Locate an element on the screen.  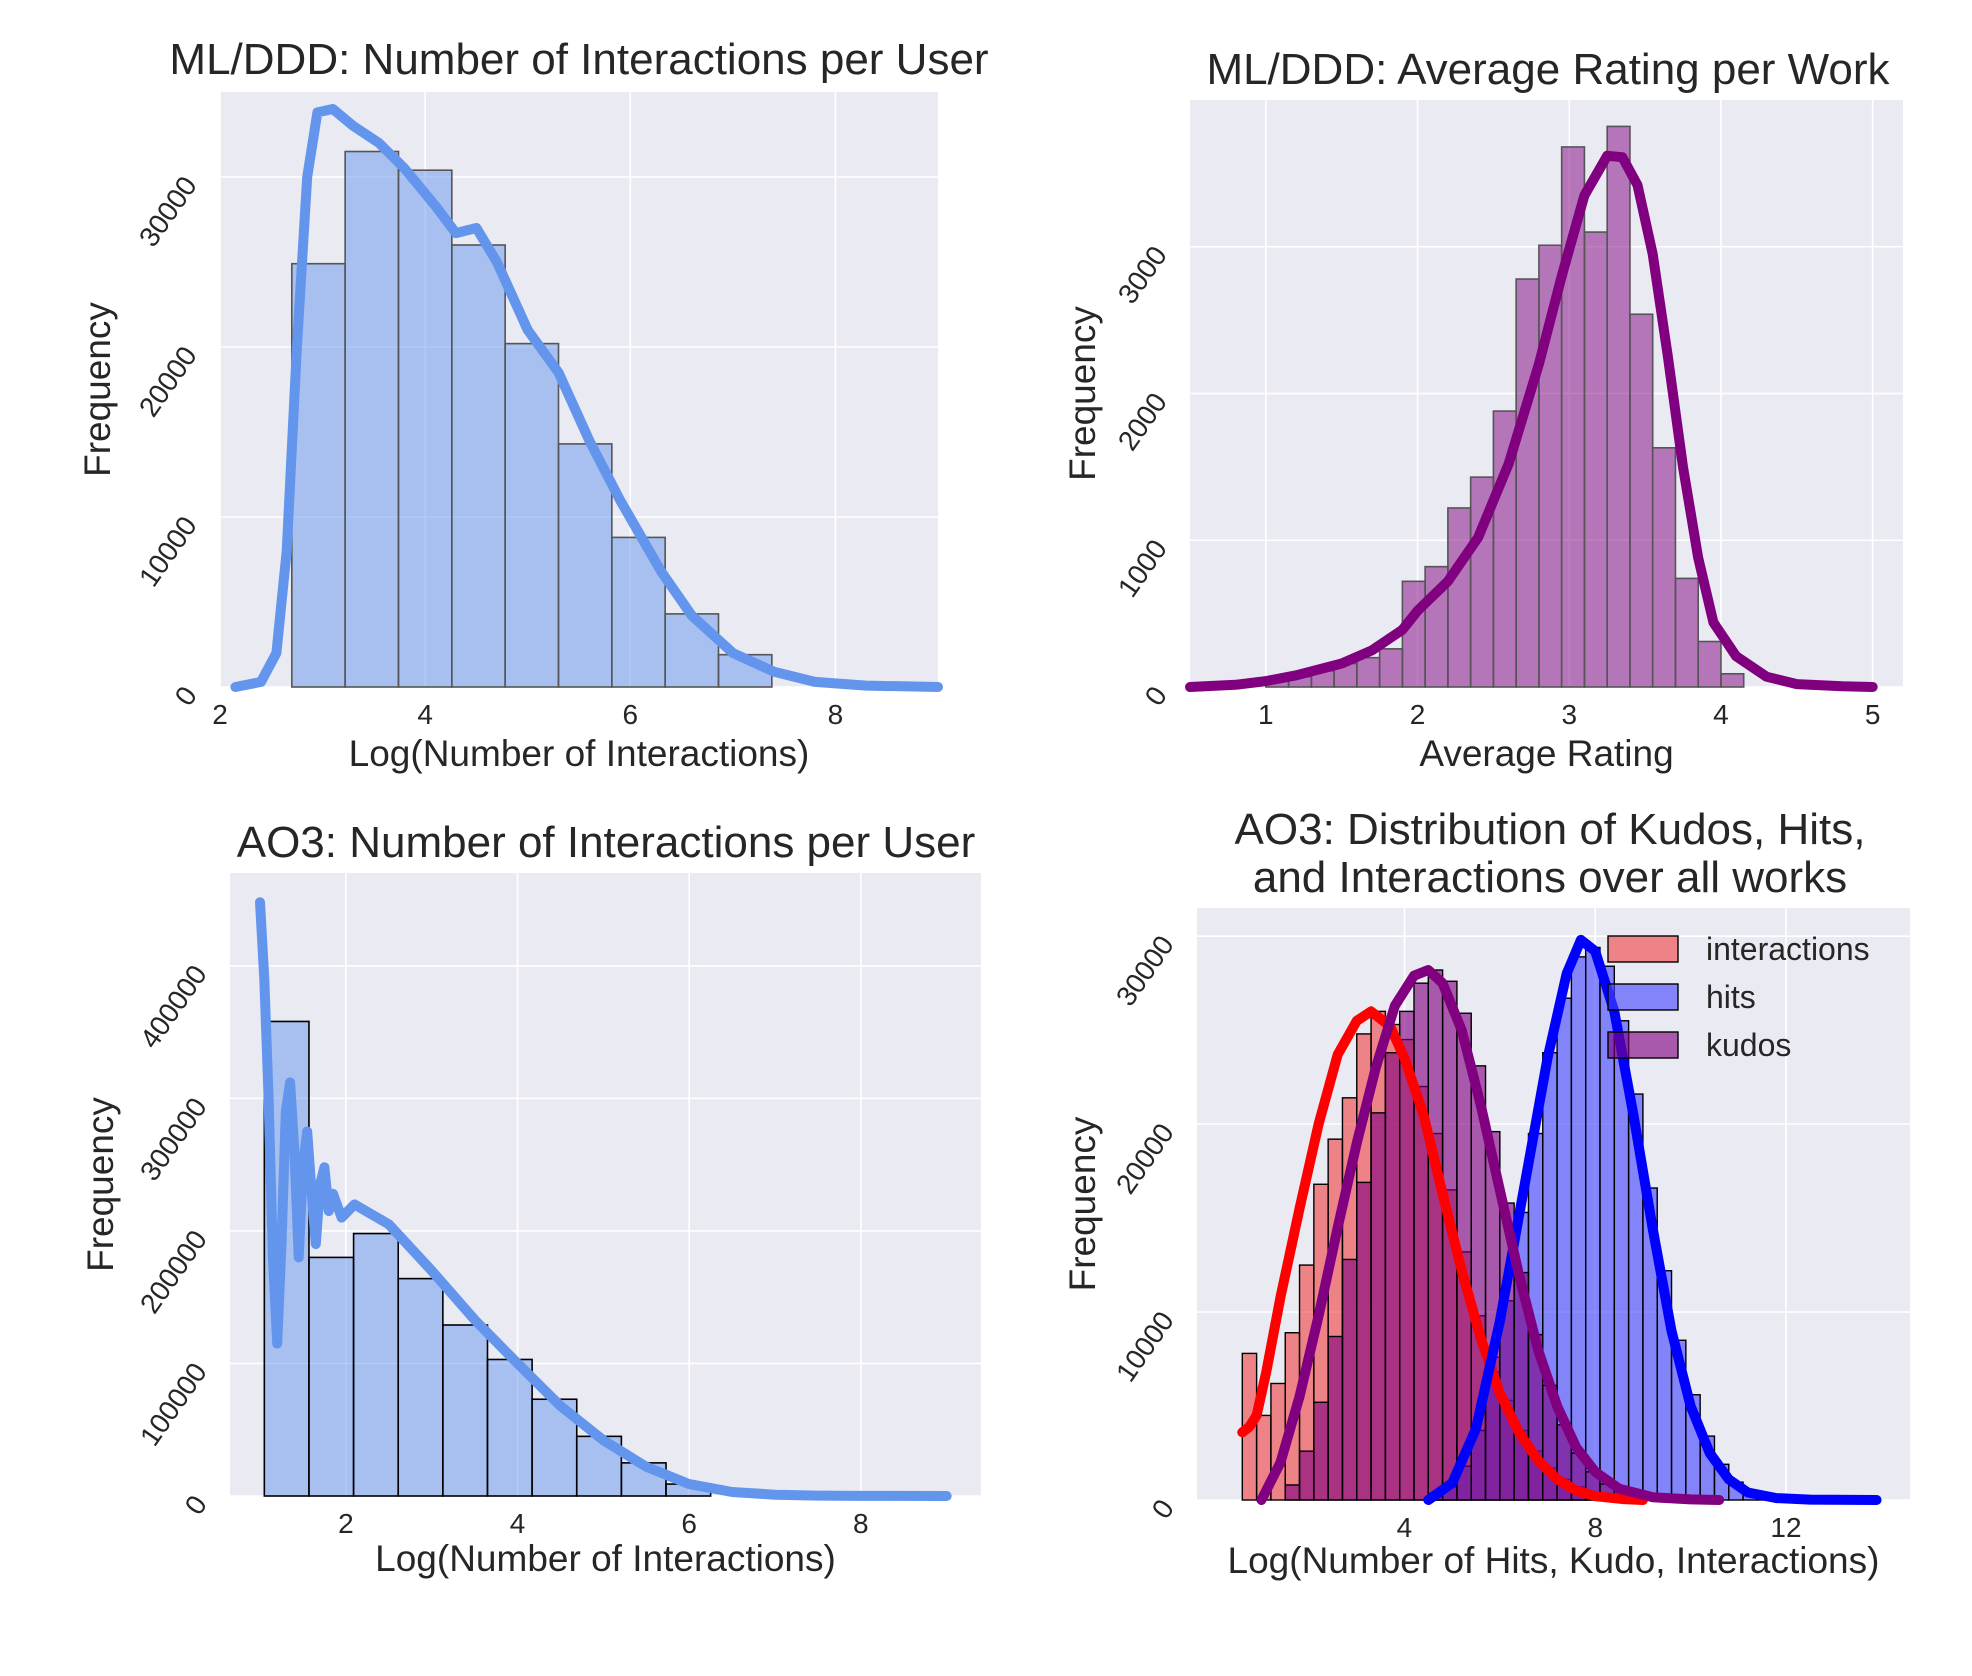
legend: interactions hits kudos is located at coordinates (1738, 997).